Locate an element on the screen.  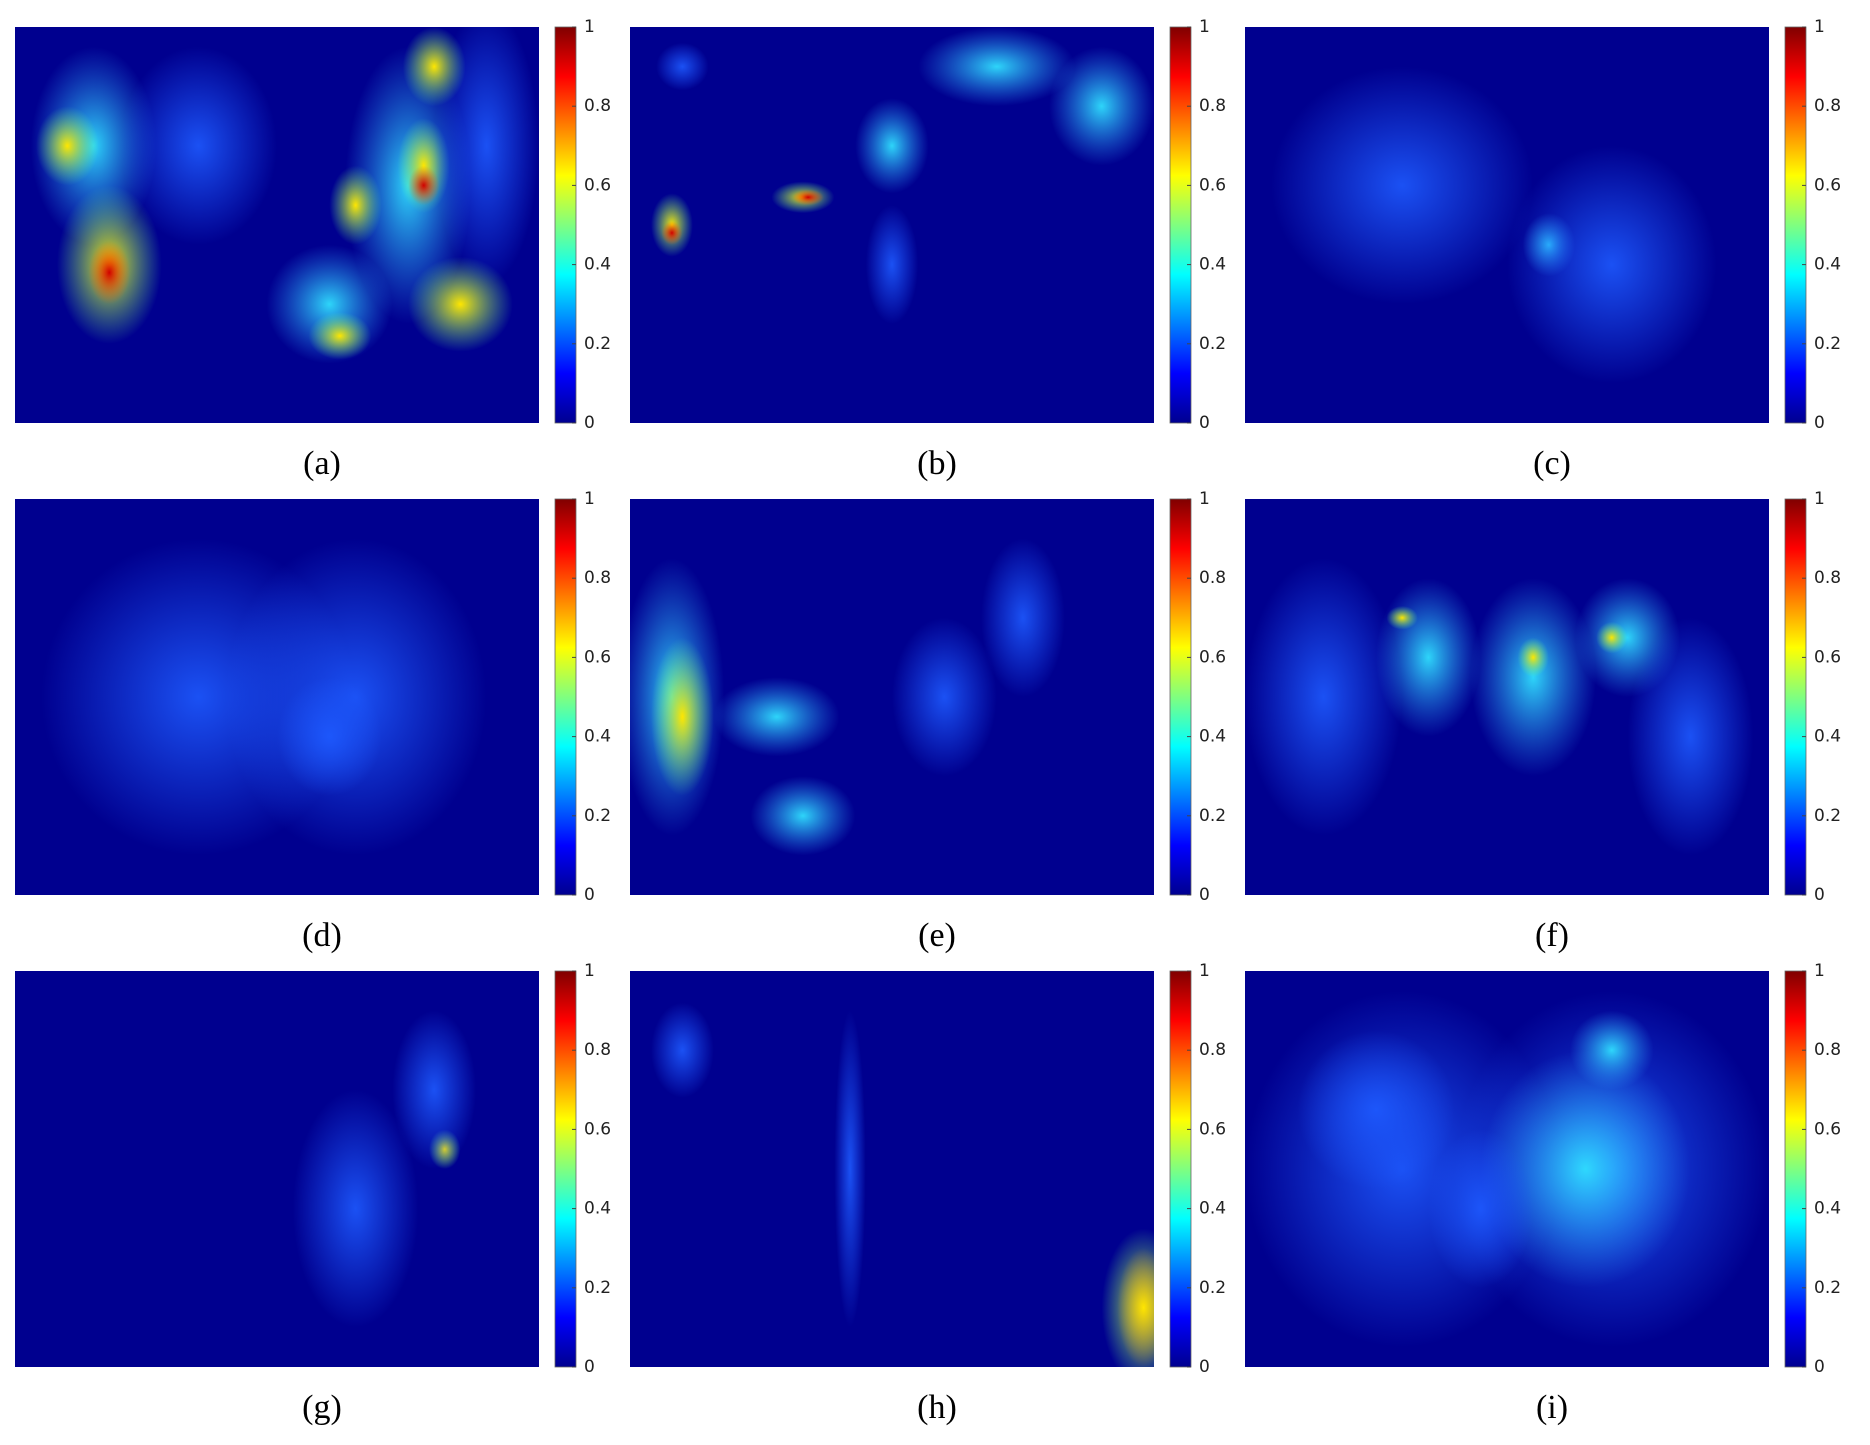
panel-label: (d) is located at coordinates (322, 935).